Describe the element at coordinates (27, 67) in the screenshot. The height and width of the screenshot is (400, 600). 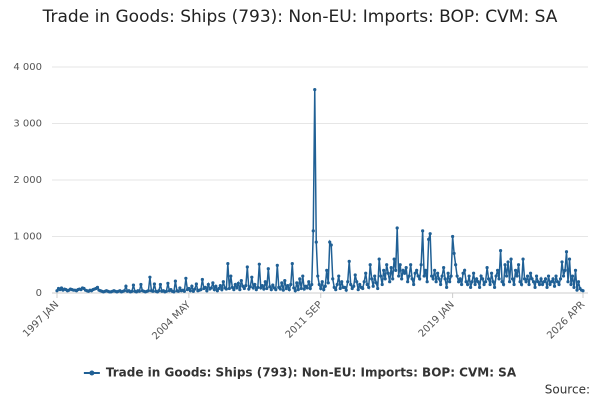
I see `y-tick-label: 4 000` at that location.